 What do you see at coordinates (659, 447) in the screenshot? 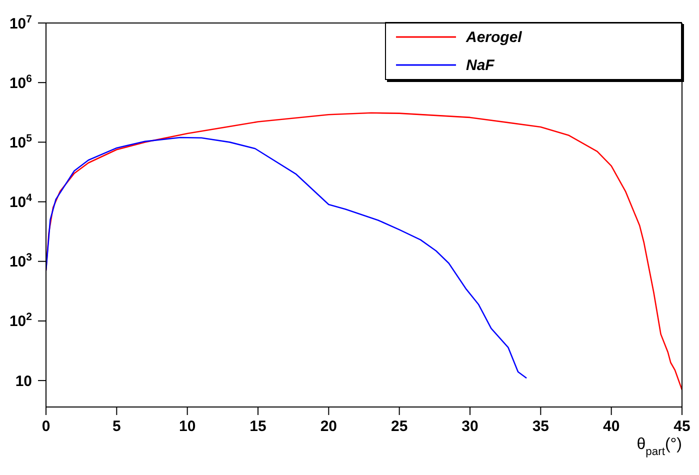
I see `x-axis-title: θ$_{part}$(°)` at bounding box center [659, 447].